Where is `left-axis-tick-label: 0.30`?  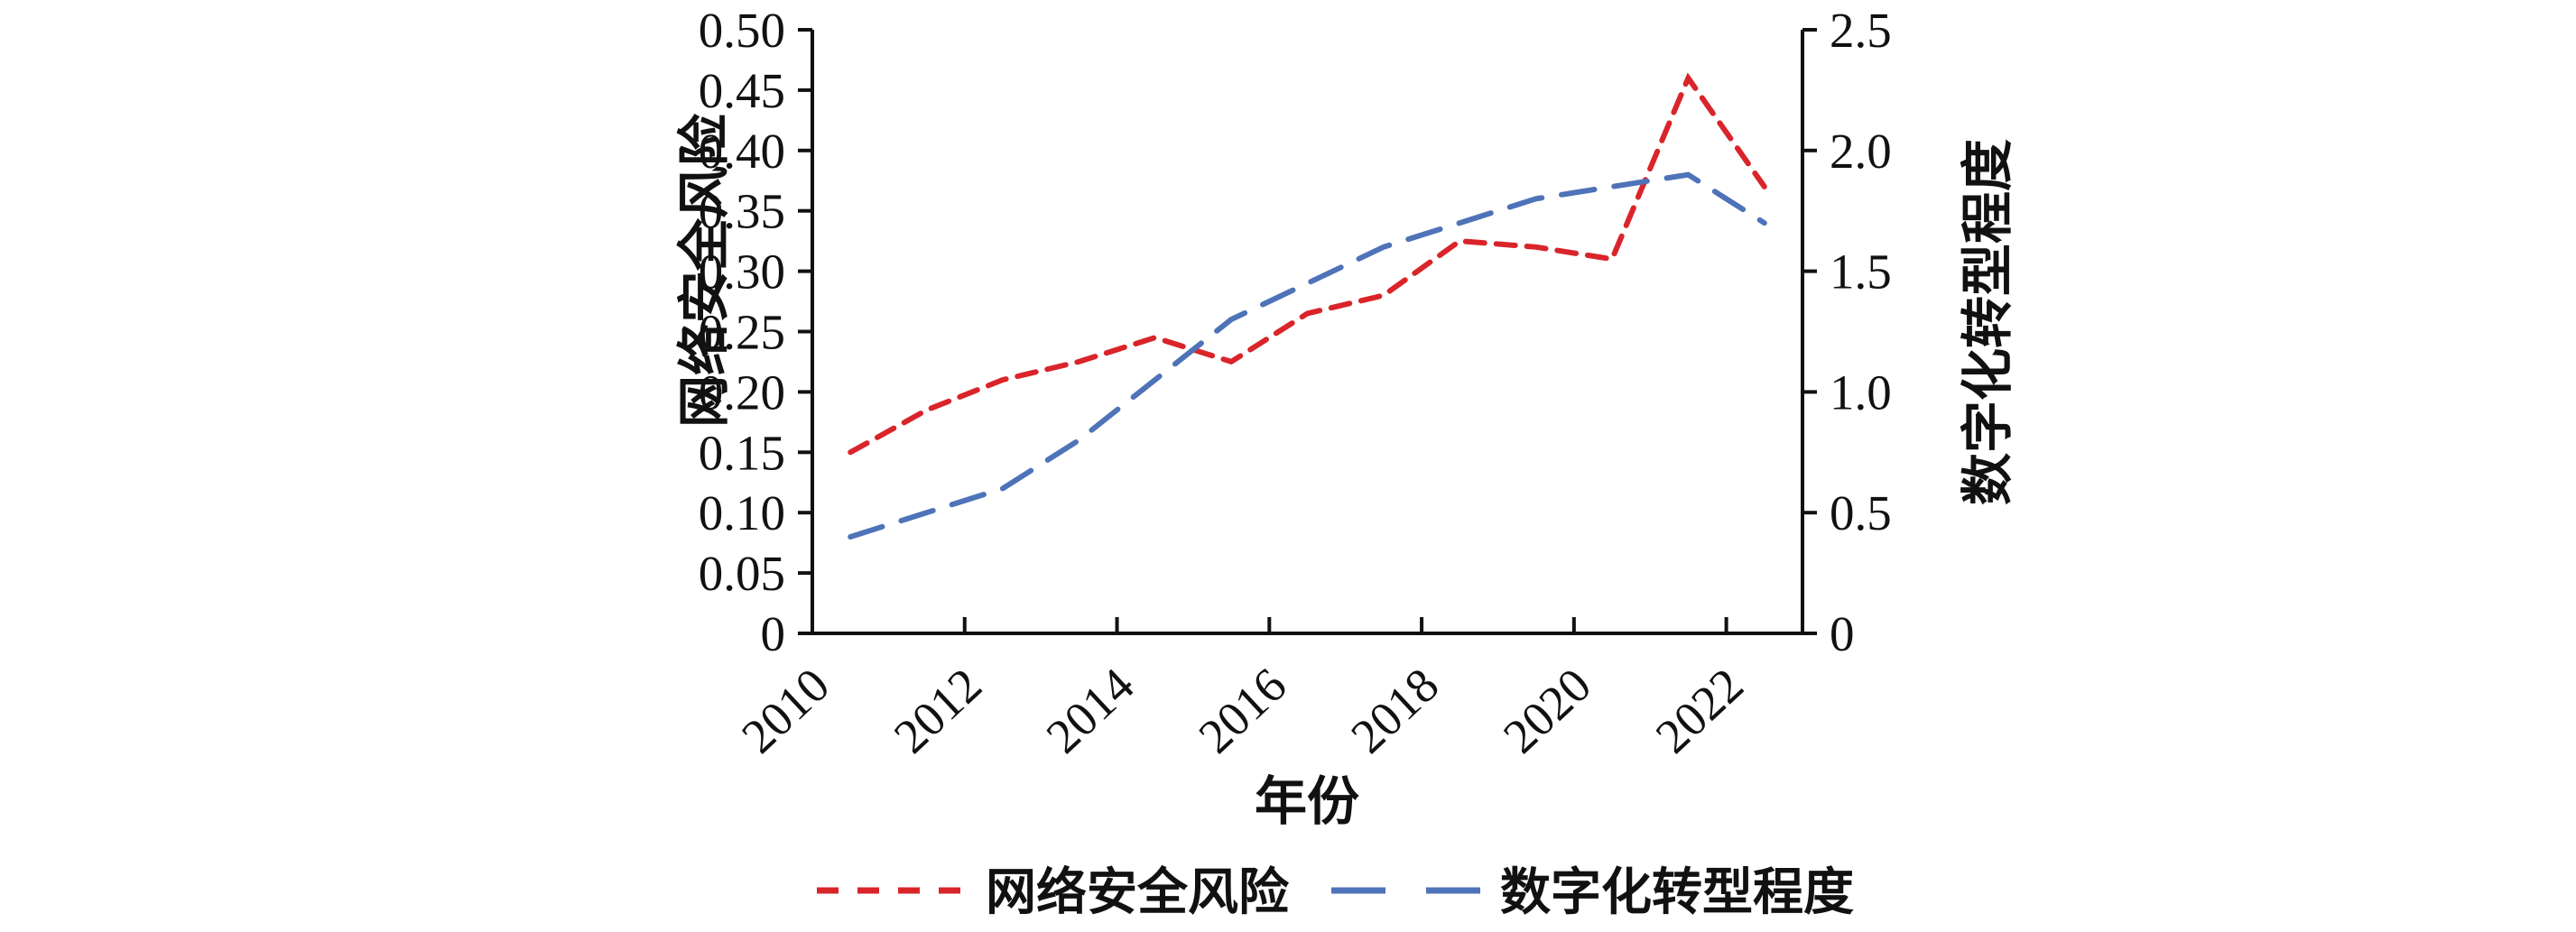 left-axis-tick-label: 0.30 is located at coordinates (742, 272).